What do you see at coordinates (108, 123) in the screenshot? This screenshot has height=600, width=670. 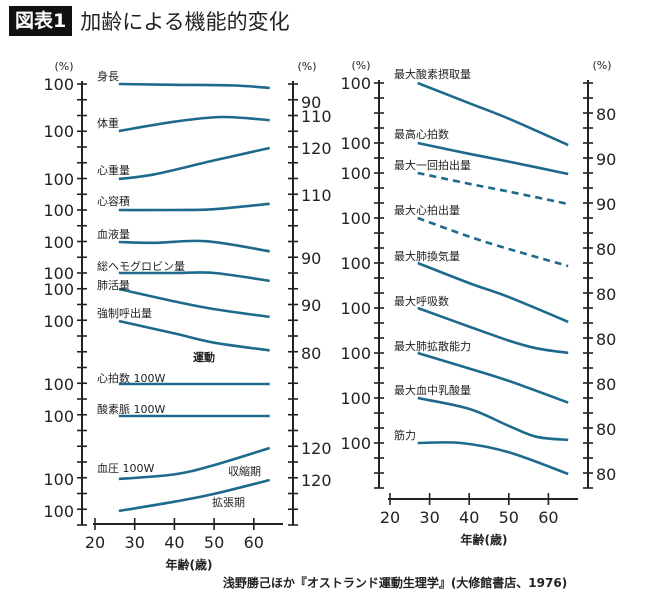 I see `series-label: 体重` at bounding box center [108, 123].